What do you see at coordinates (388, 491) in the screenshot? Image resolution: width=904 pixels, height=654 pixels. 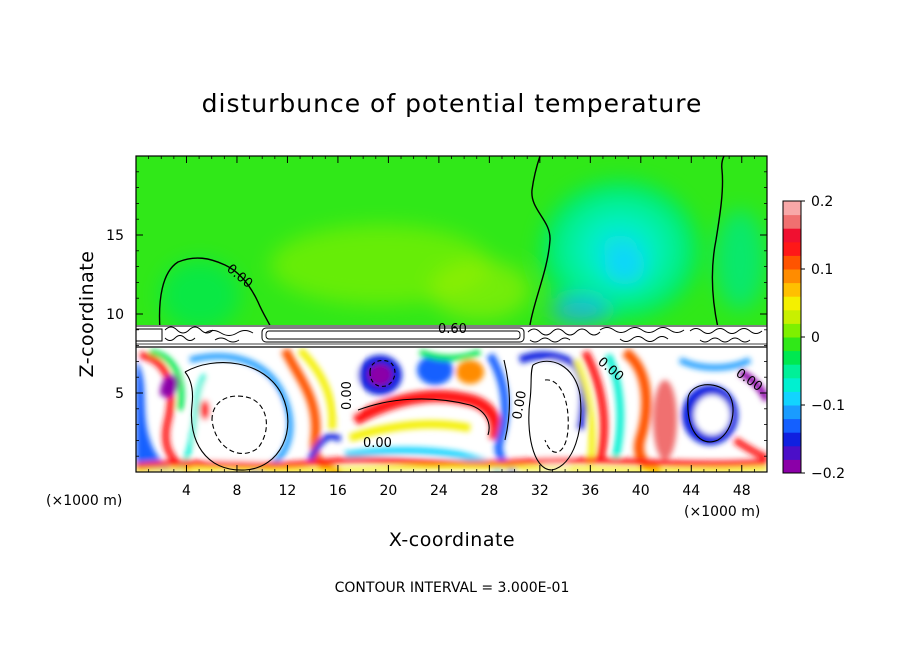 I see `x-tick-label: 20` at bounding box center [388, 491].